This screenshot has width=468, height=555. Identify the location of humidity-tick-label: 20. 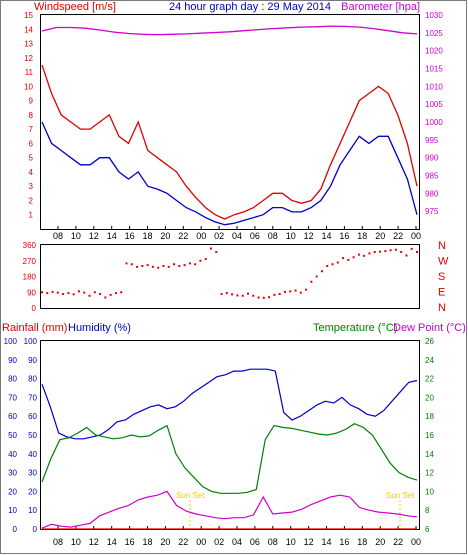
(32, 491).